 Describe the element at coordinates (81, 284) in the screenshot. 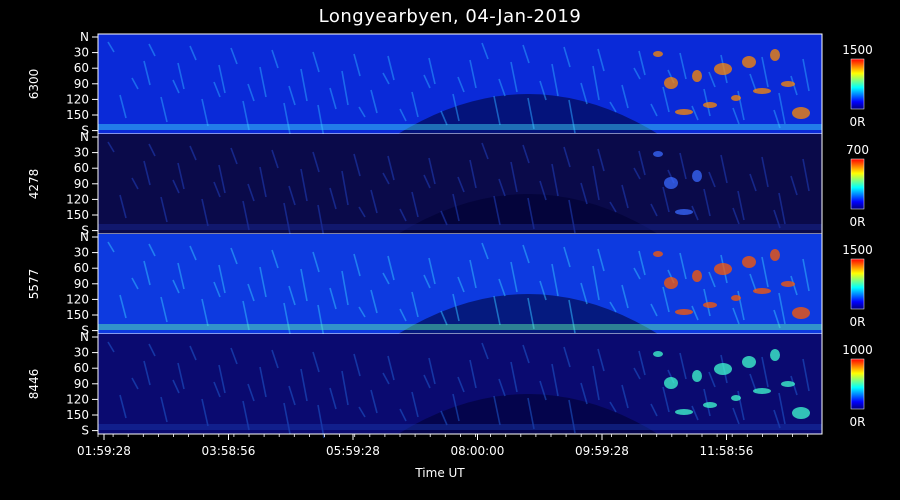

I see `y-tick-label: 90` at that location.